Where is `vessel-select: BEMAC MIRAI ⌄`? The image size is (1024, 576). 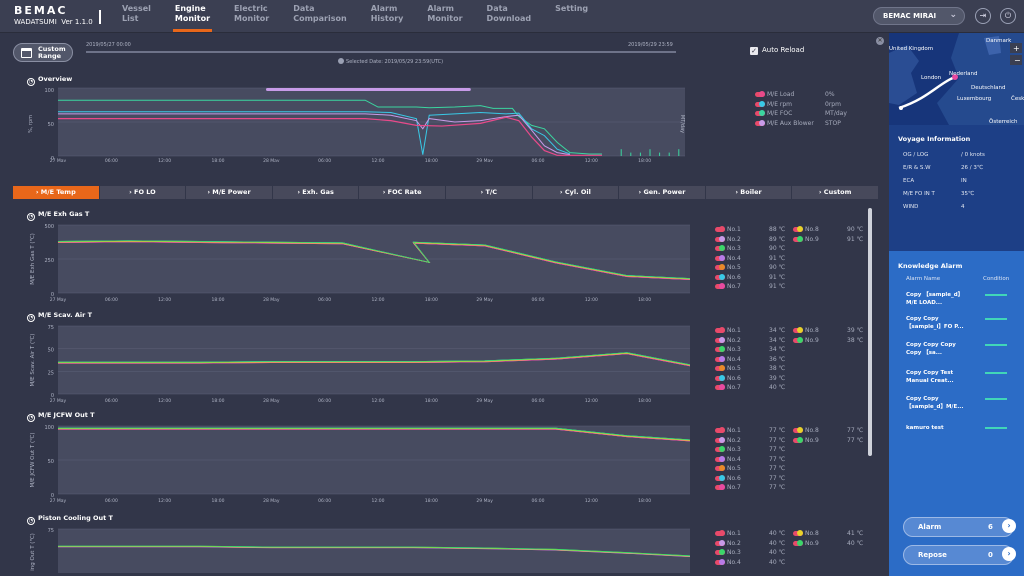
vessel-select: BEMAC MIRAI ⌄ is located at coordinates (919, 16).